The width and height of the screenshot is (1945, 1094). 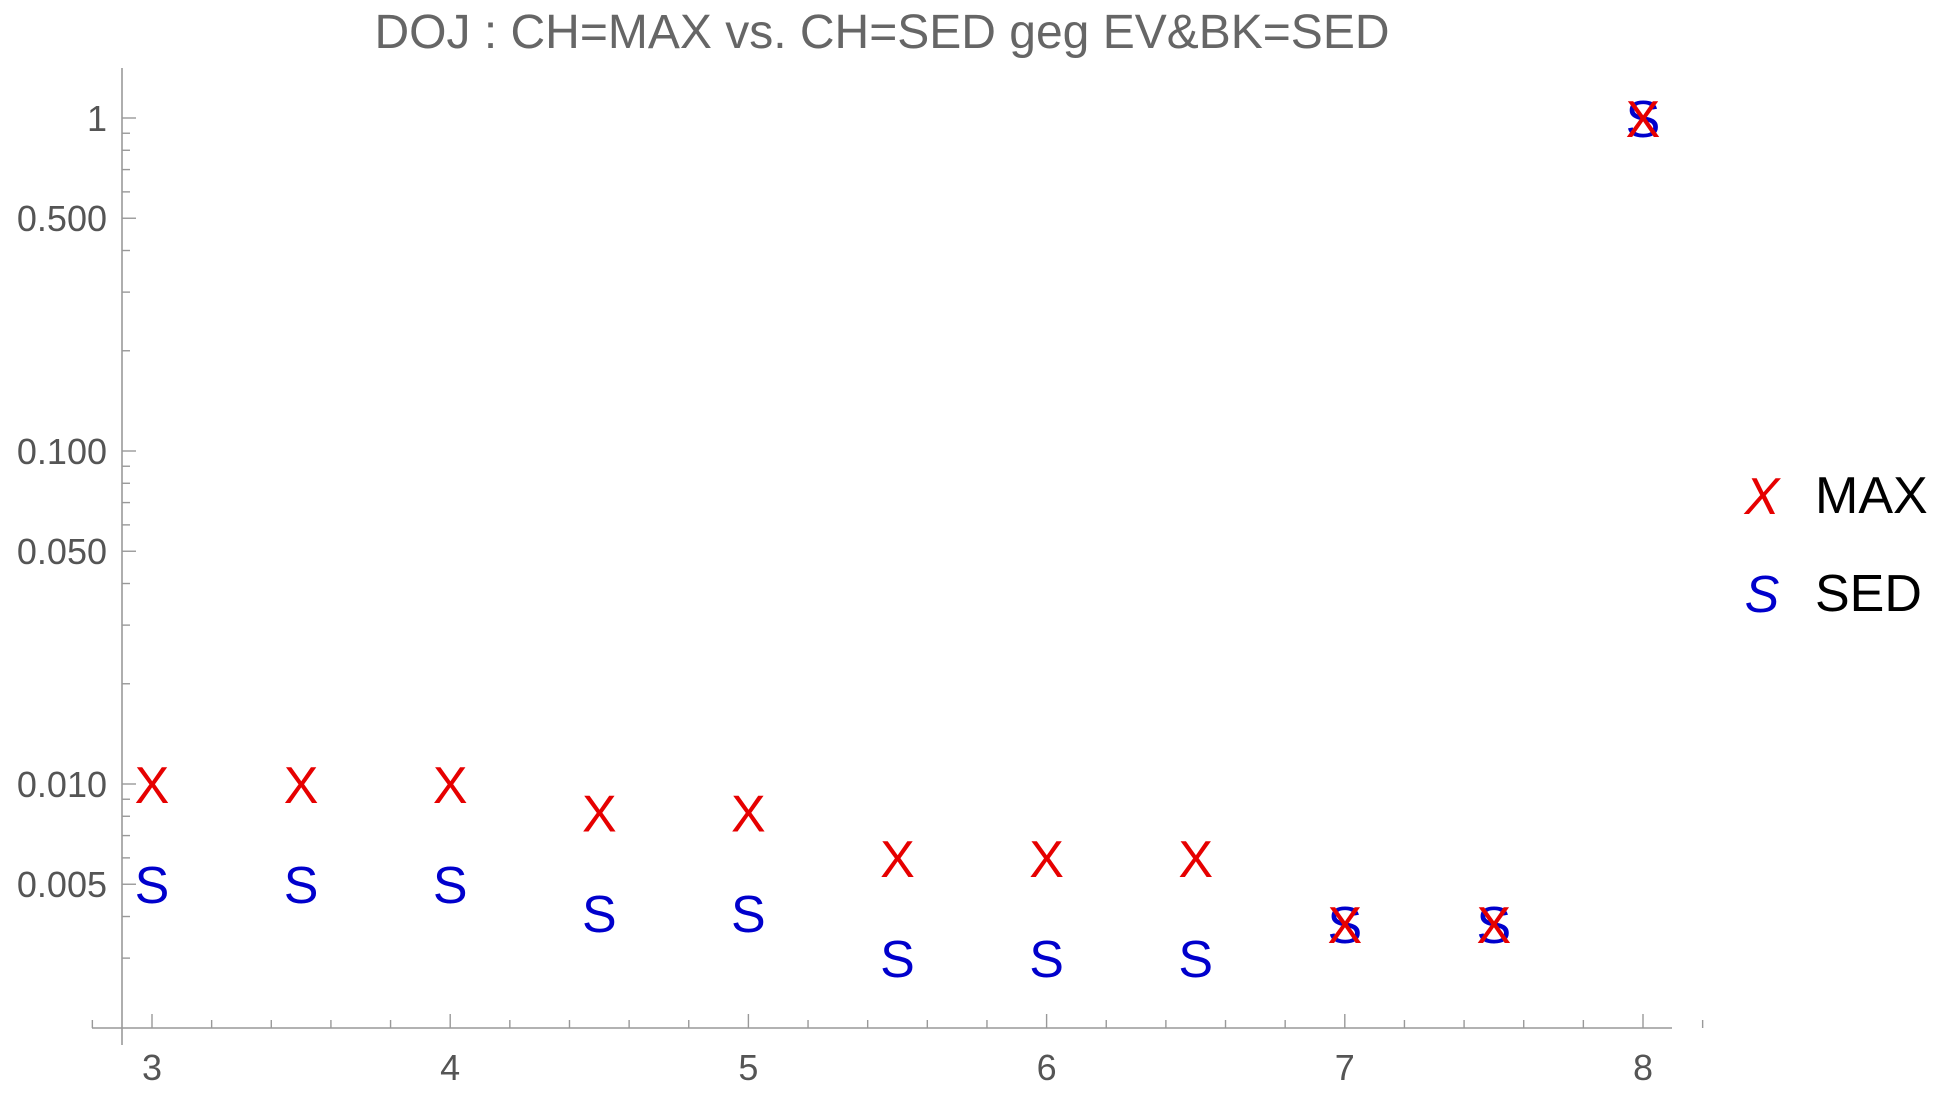 I want to click on x-tick-label: 6, so click(x=1047, y=1067).